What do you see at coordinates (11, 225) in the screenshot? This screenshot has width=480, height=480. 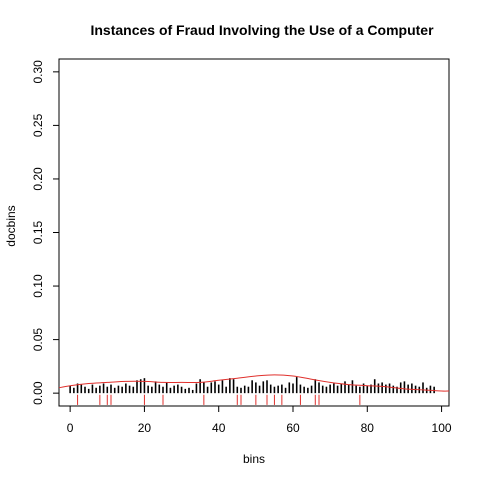 I see `y-axis-label: docbins` at bounding box center [11, 225].